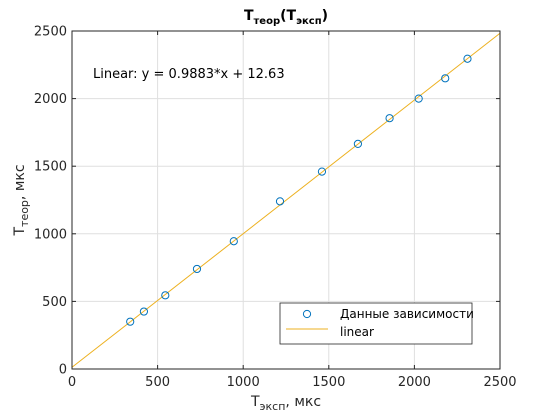 This screenshot has height=416, width=552. What do you see at coordinates (24, 213) in the screenshot?
I see `y-label-sub: теор` at bounding box center [24, 213].